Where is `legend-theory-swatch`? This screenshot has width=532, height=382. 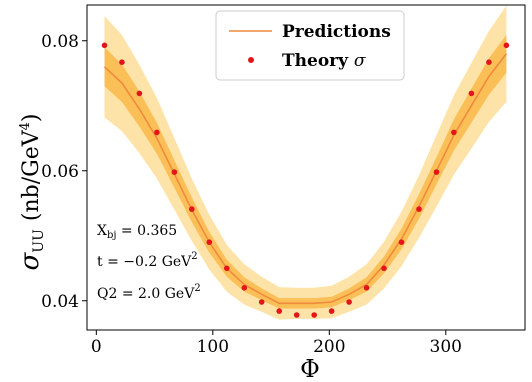 legend-theory-swatch is located at coordinates (251, 60).